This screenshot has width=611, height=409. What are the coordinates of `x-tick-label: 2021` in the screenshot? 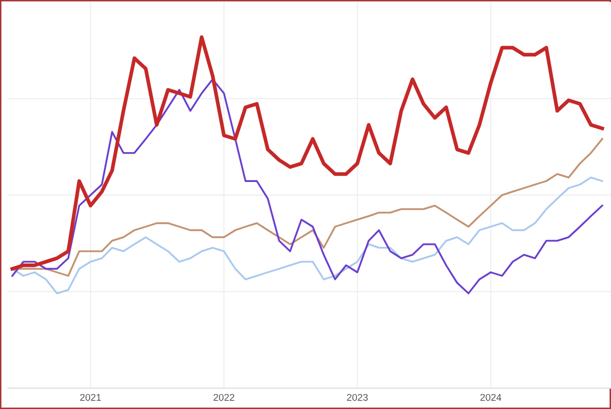 It's located at (90, 397).